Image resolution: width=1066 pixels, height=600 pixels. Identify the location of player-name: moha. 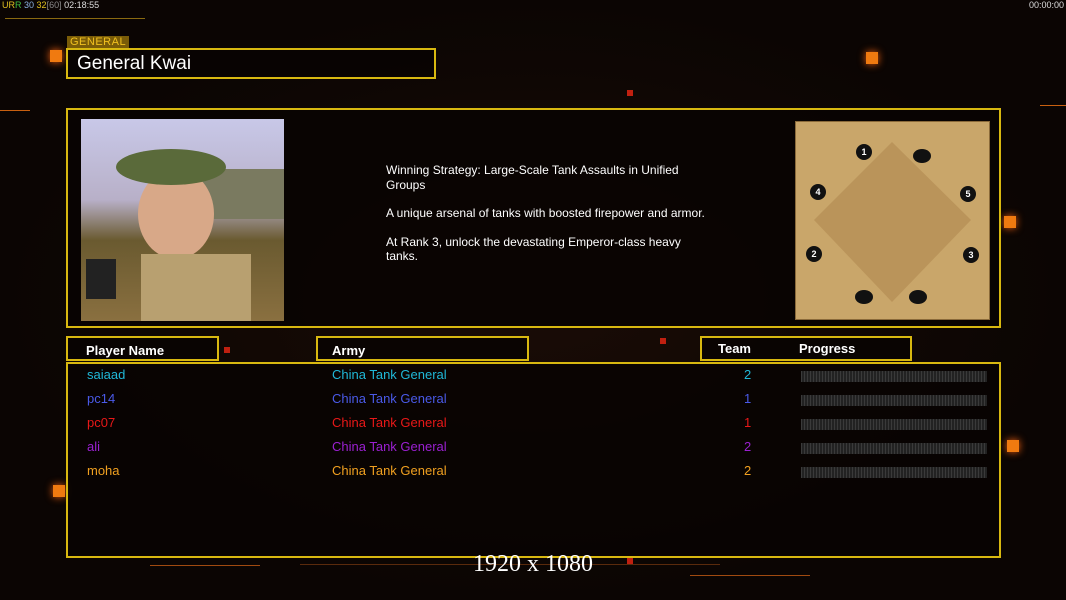
(103, 470).